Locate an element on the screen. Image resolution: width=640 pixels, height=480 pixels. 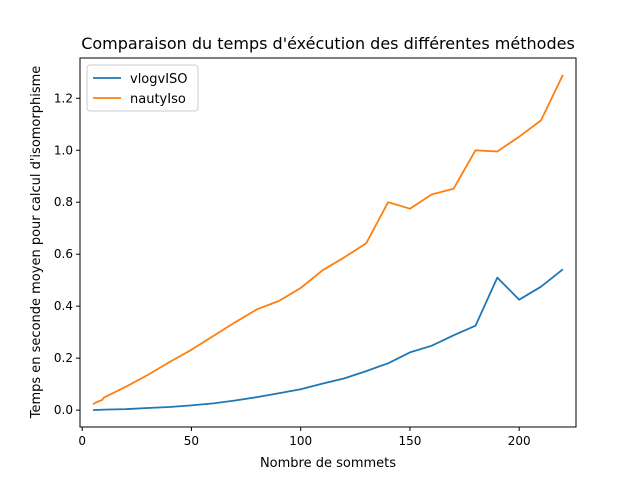
x-axis-label: Nombre de sommets is located at coordinates (328, 463).